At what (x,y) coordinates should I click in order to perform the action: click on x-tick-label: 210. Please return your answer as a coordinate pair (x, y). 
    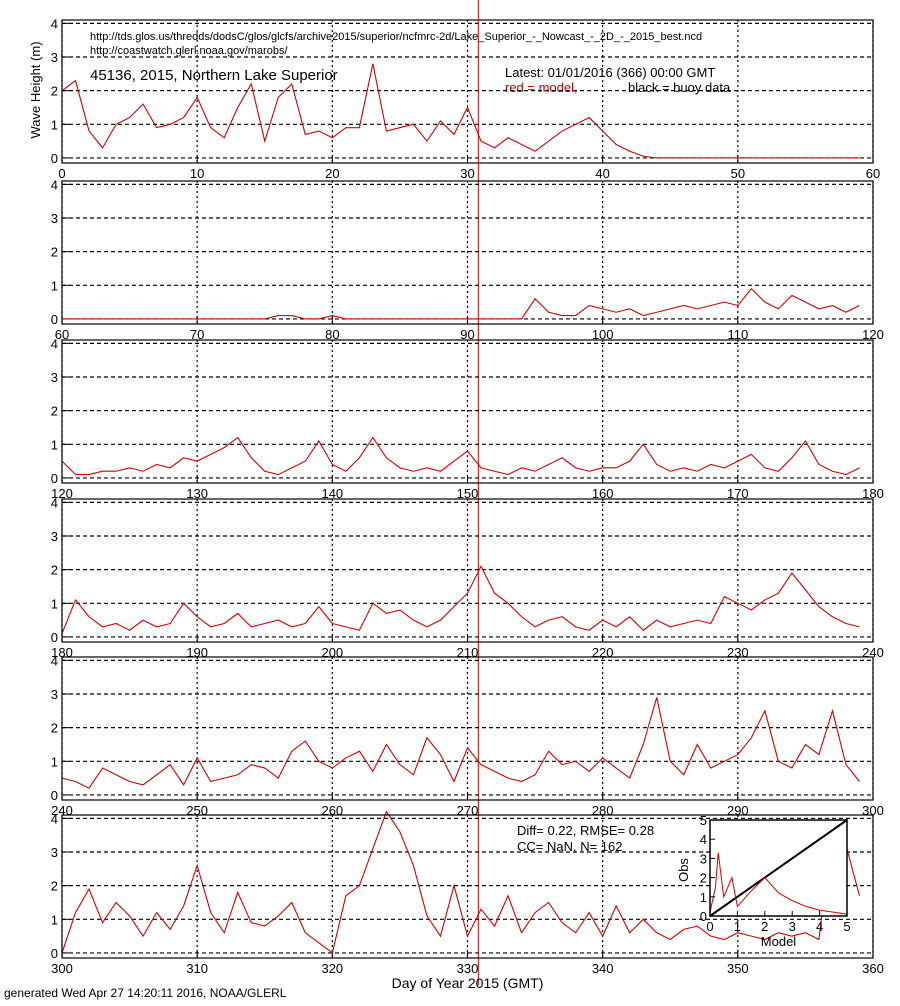
    Looking at the image, I should click on (468, 652).